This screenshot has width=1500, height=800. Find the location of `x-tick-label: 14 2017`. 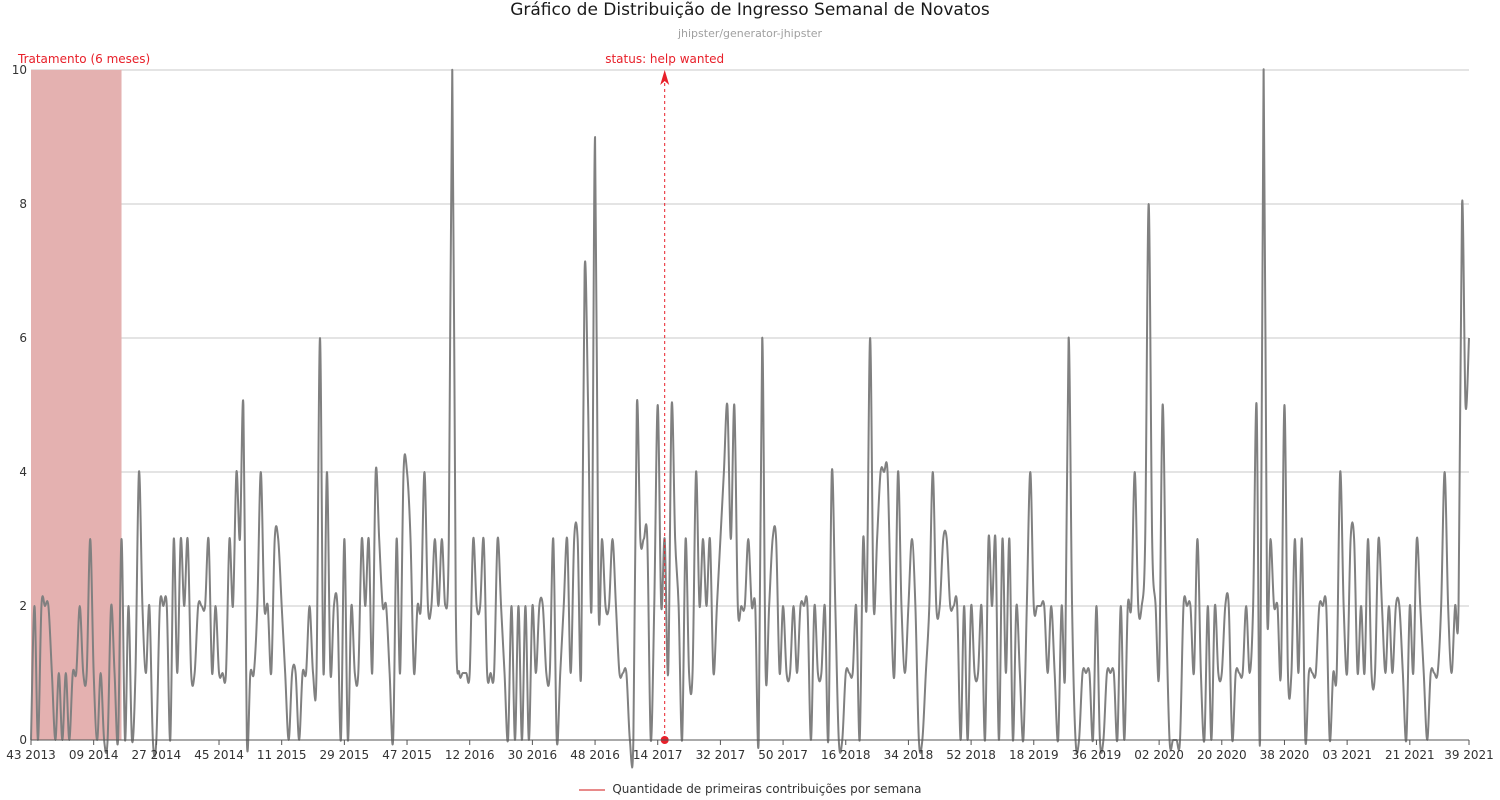

x-tick-label: 14 2017 is located at coordinates (658, 755).